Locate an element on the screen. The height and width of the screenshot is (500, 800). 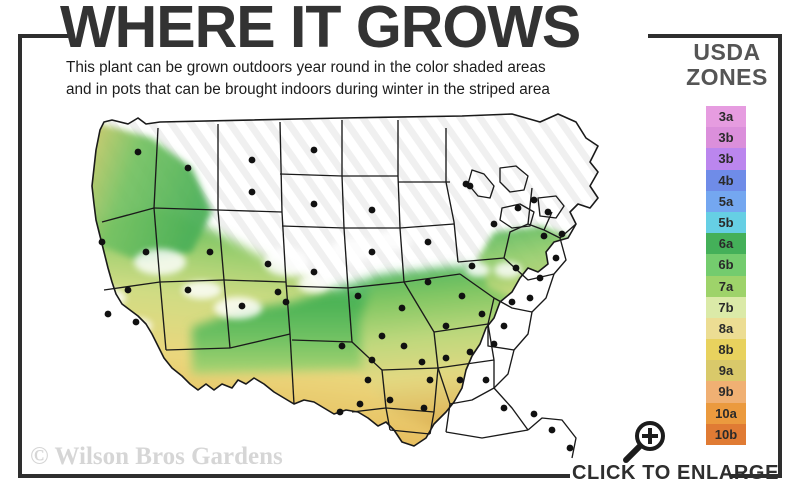
click-to-enlarge-label: CLICK TO ENLARGE is located at coordinates (676, 473).